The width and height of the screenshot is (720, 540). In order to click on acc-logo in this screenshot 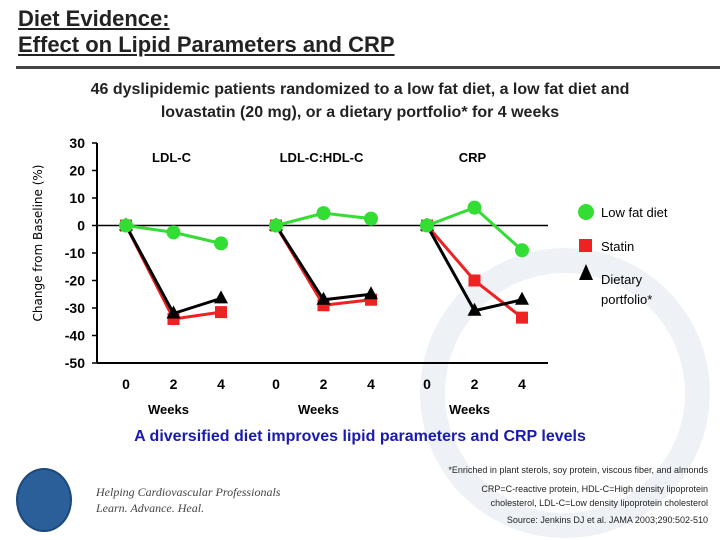, I will do `click(44, 500)`.